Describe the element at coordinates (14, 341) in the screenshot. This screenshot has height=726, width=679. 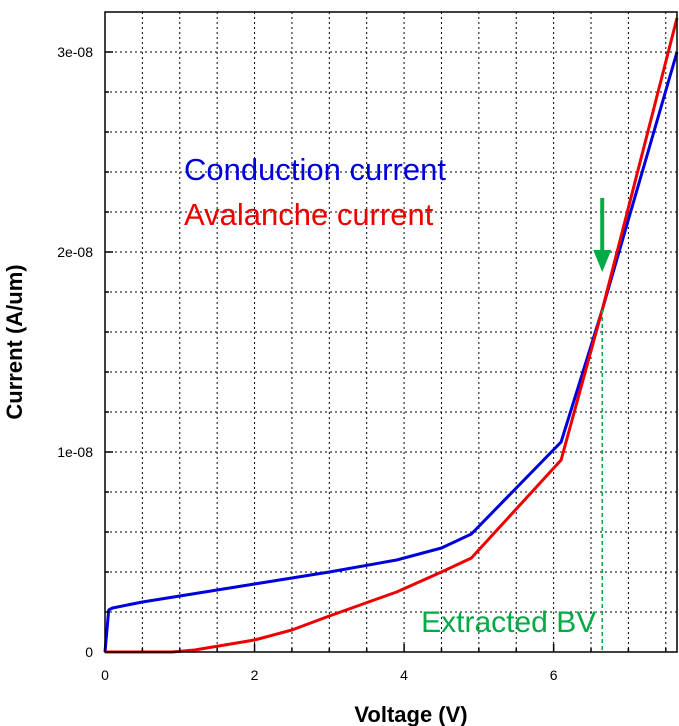
I see `y-axis-title: Current (A/um)` at that location.